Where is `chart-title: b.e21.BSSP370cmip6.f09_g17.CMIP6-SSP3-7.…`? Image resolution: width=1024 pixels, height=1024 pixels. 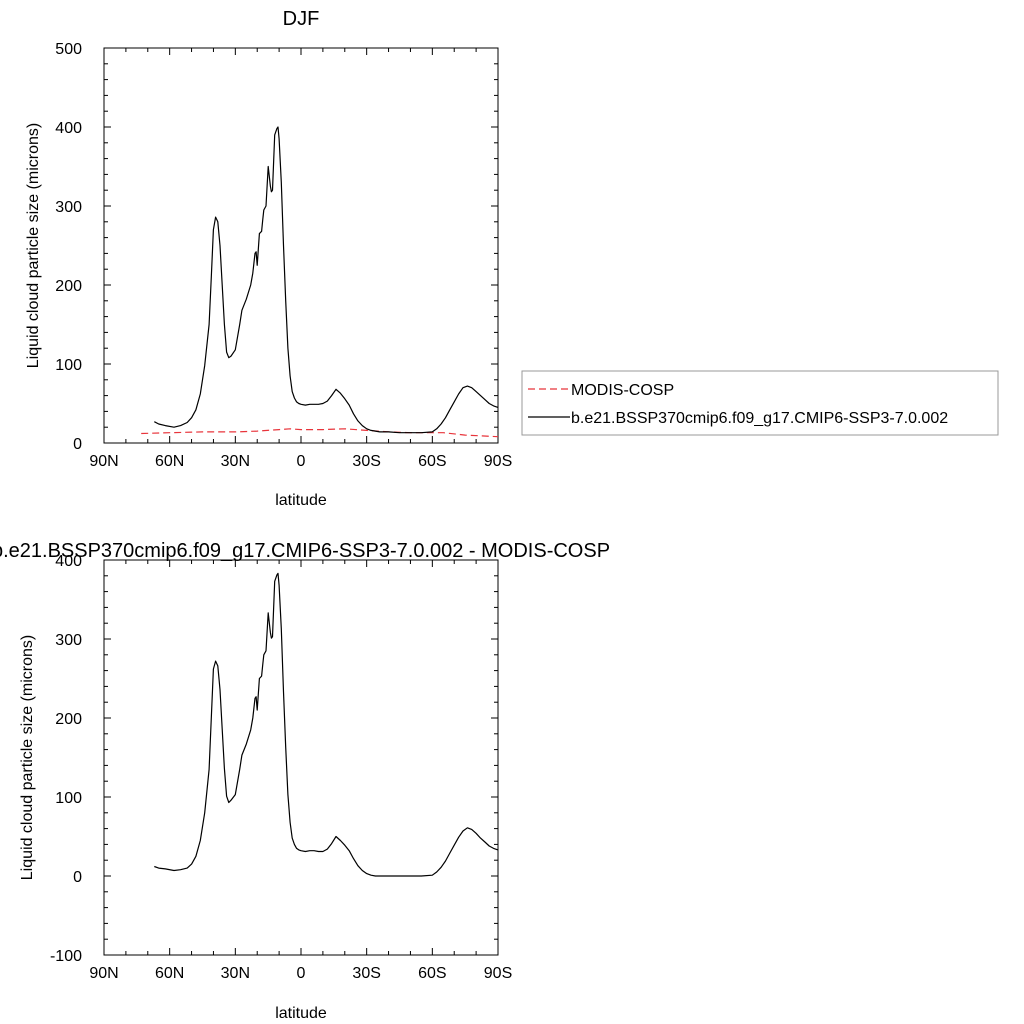 chart-title: b.e21.BSSP370cmip6.f09_g17.CMIP6-SSP3-7.… is located at coordinates (305, 551).